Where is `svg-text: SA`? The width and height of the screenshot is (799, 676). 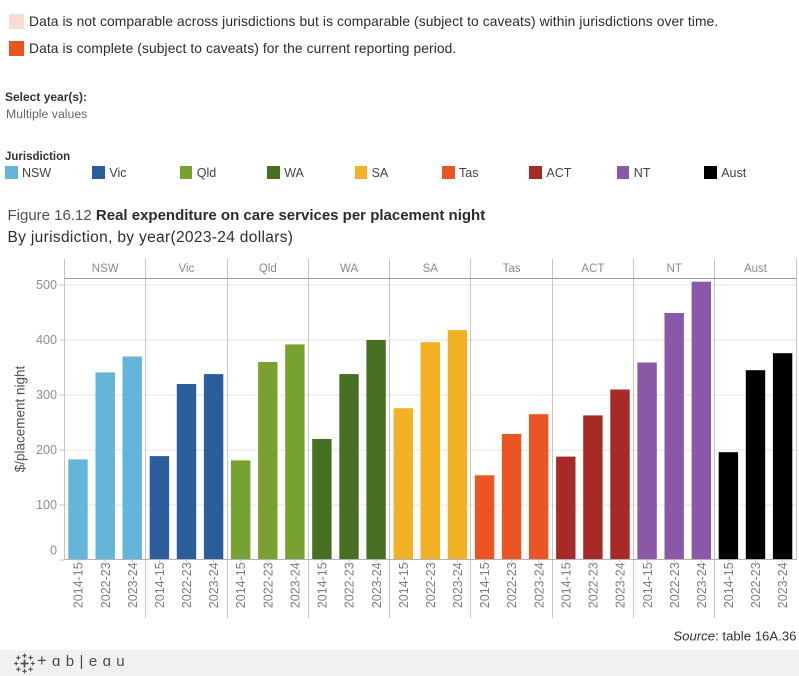 svg-text: SA is located at coordinates (431, 269).